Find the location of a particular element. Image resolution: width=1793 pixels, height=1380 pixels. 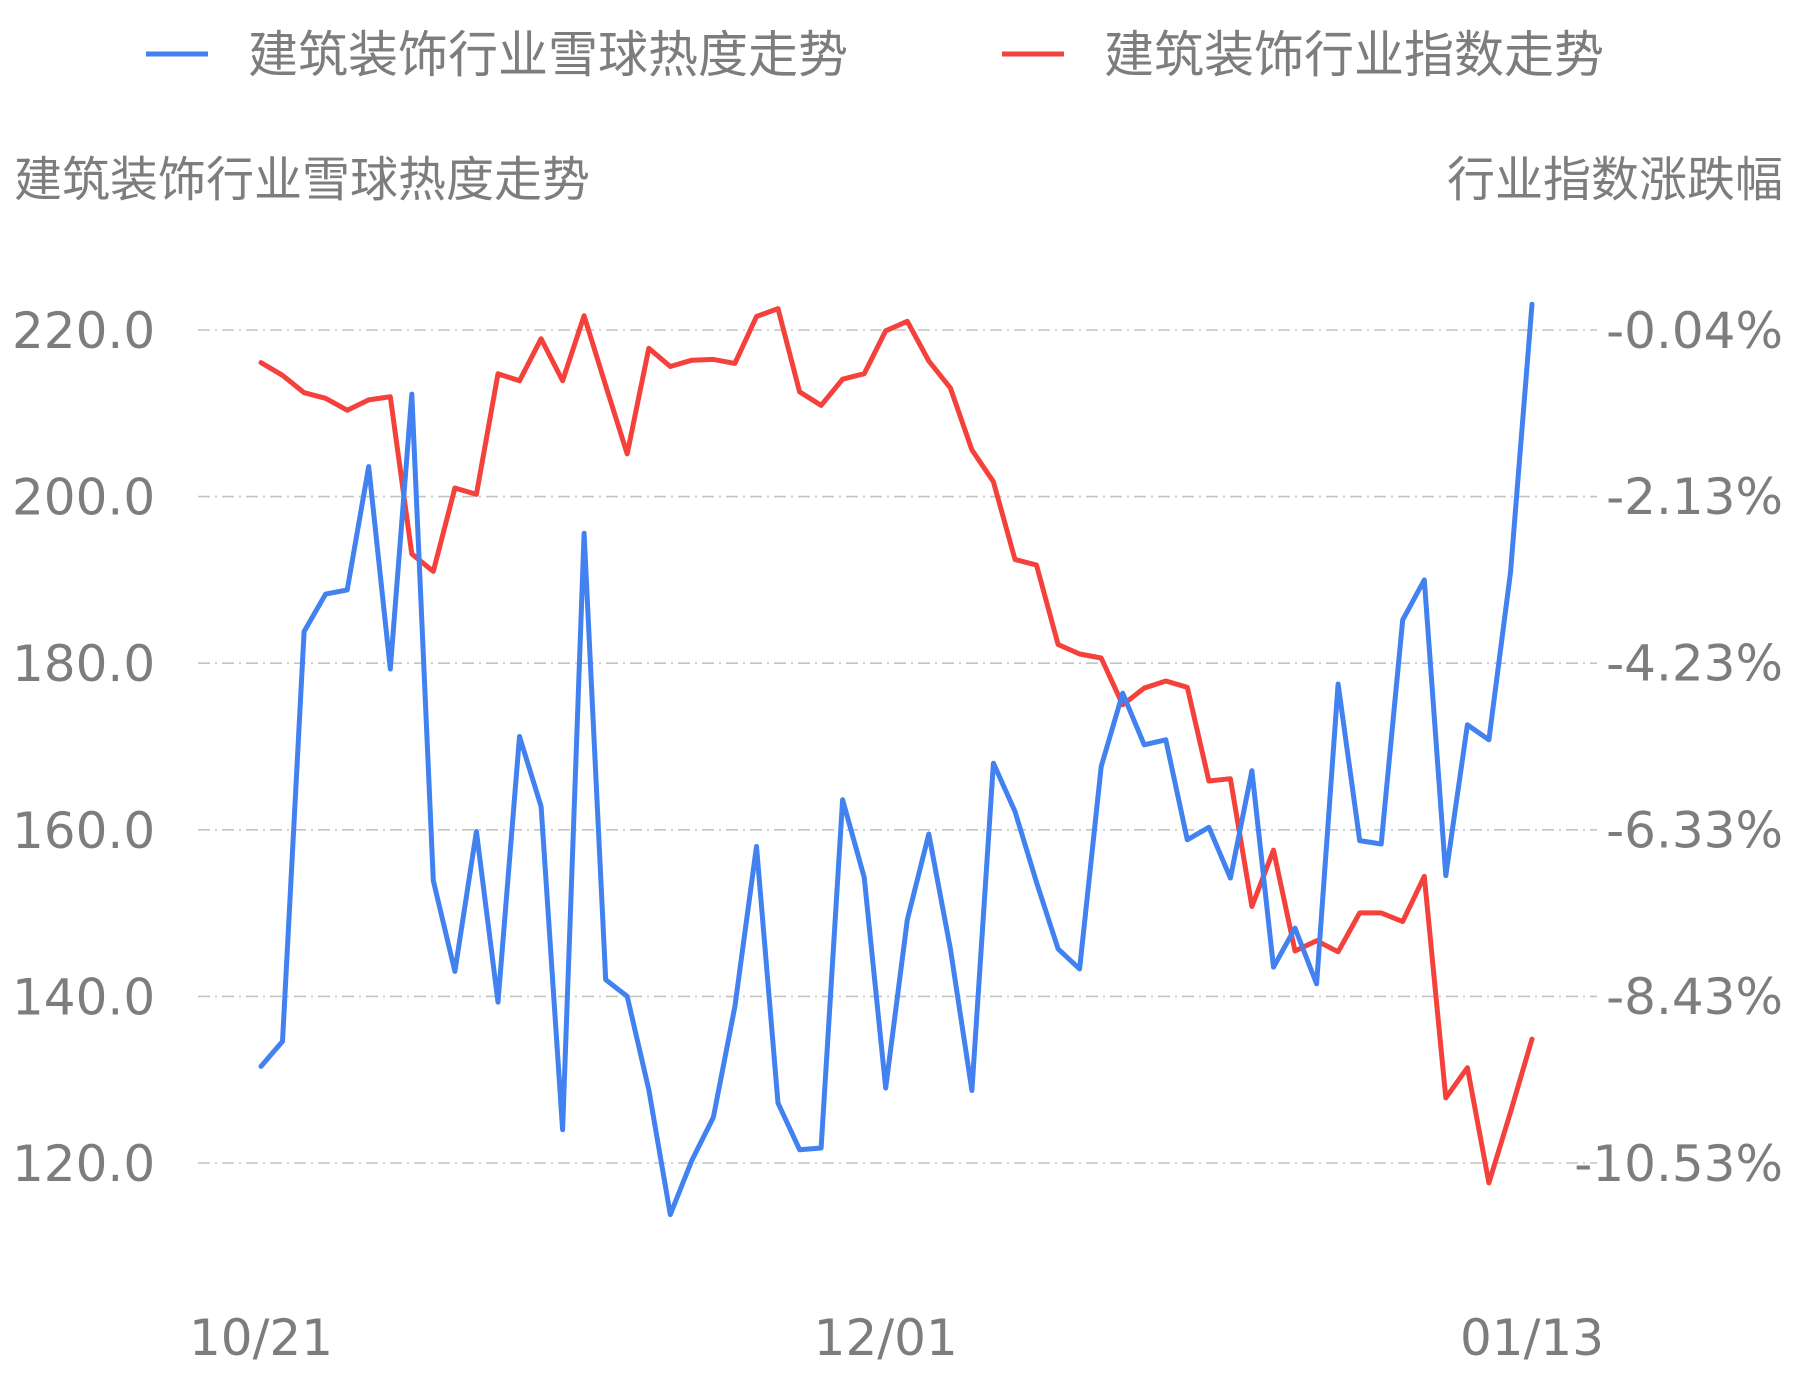

left-tick-label: 200.0 is located at coordinates (83, 498).